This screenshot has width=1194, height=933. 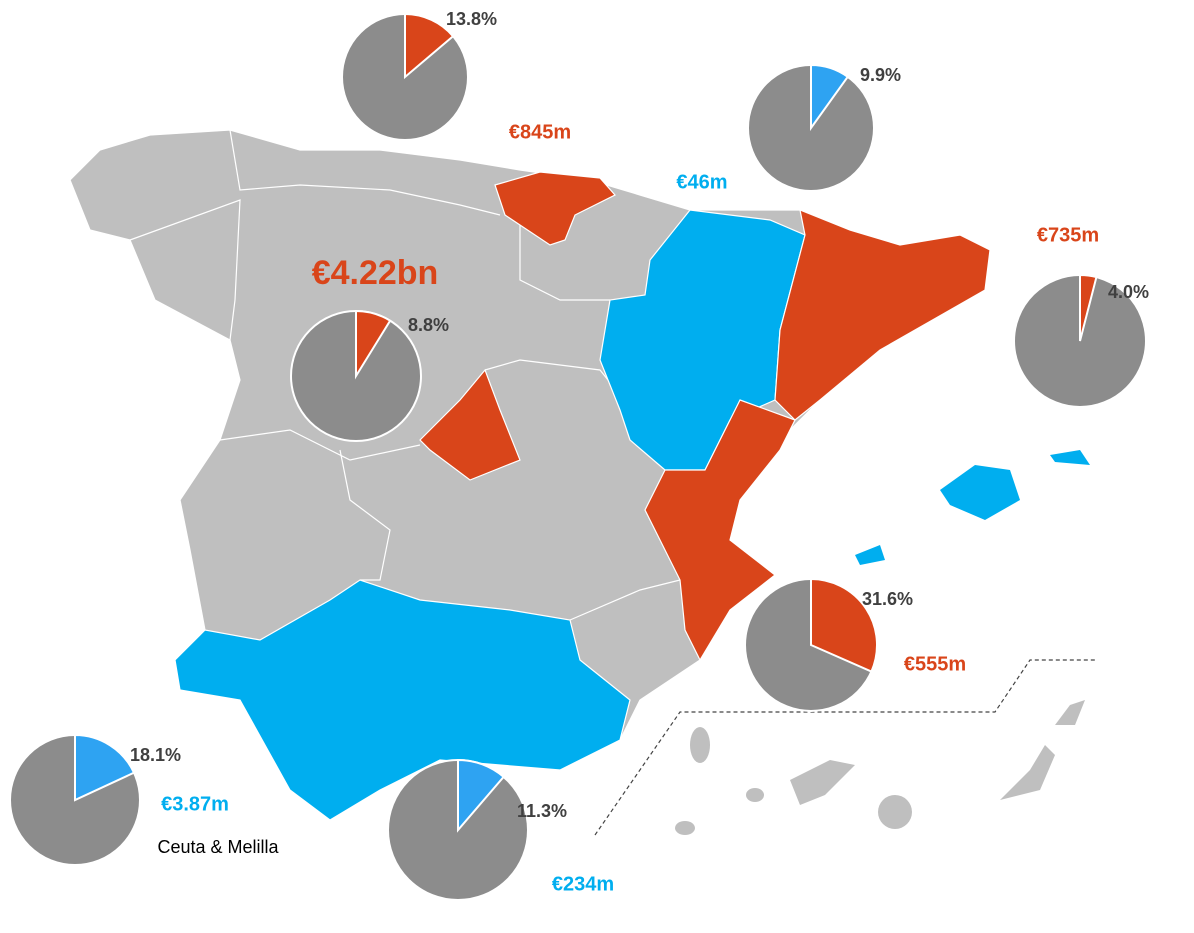 What do you see at coordinates (218, 847) in the screenshot?
I see `region-label: Ceuta & Melilla` at bounding box center [218, 847].